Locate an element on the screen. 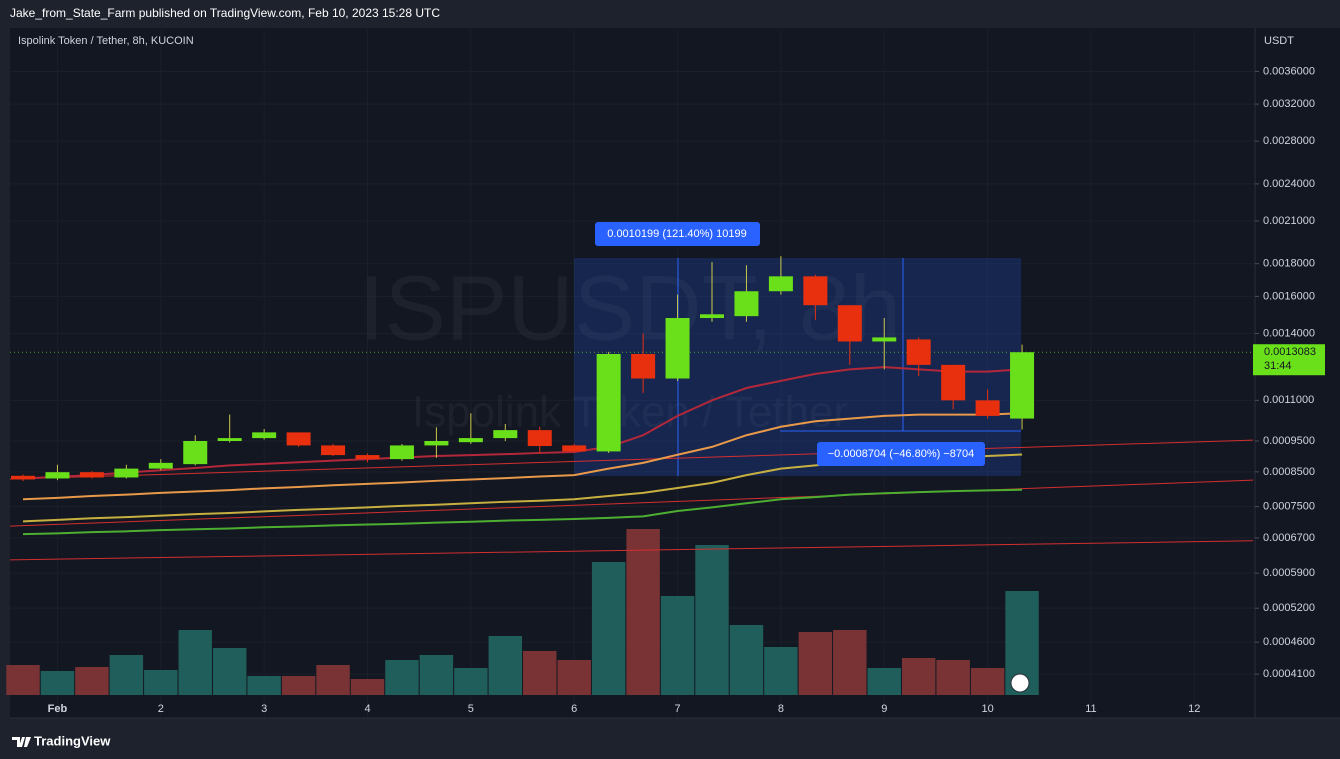 The height and width of the screenshot is (759, 1340). y-tick-label: 0.0004600 is located at coordinates (1289, 642).